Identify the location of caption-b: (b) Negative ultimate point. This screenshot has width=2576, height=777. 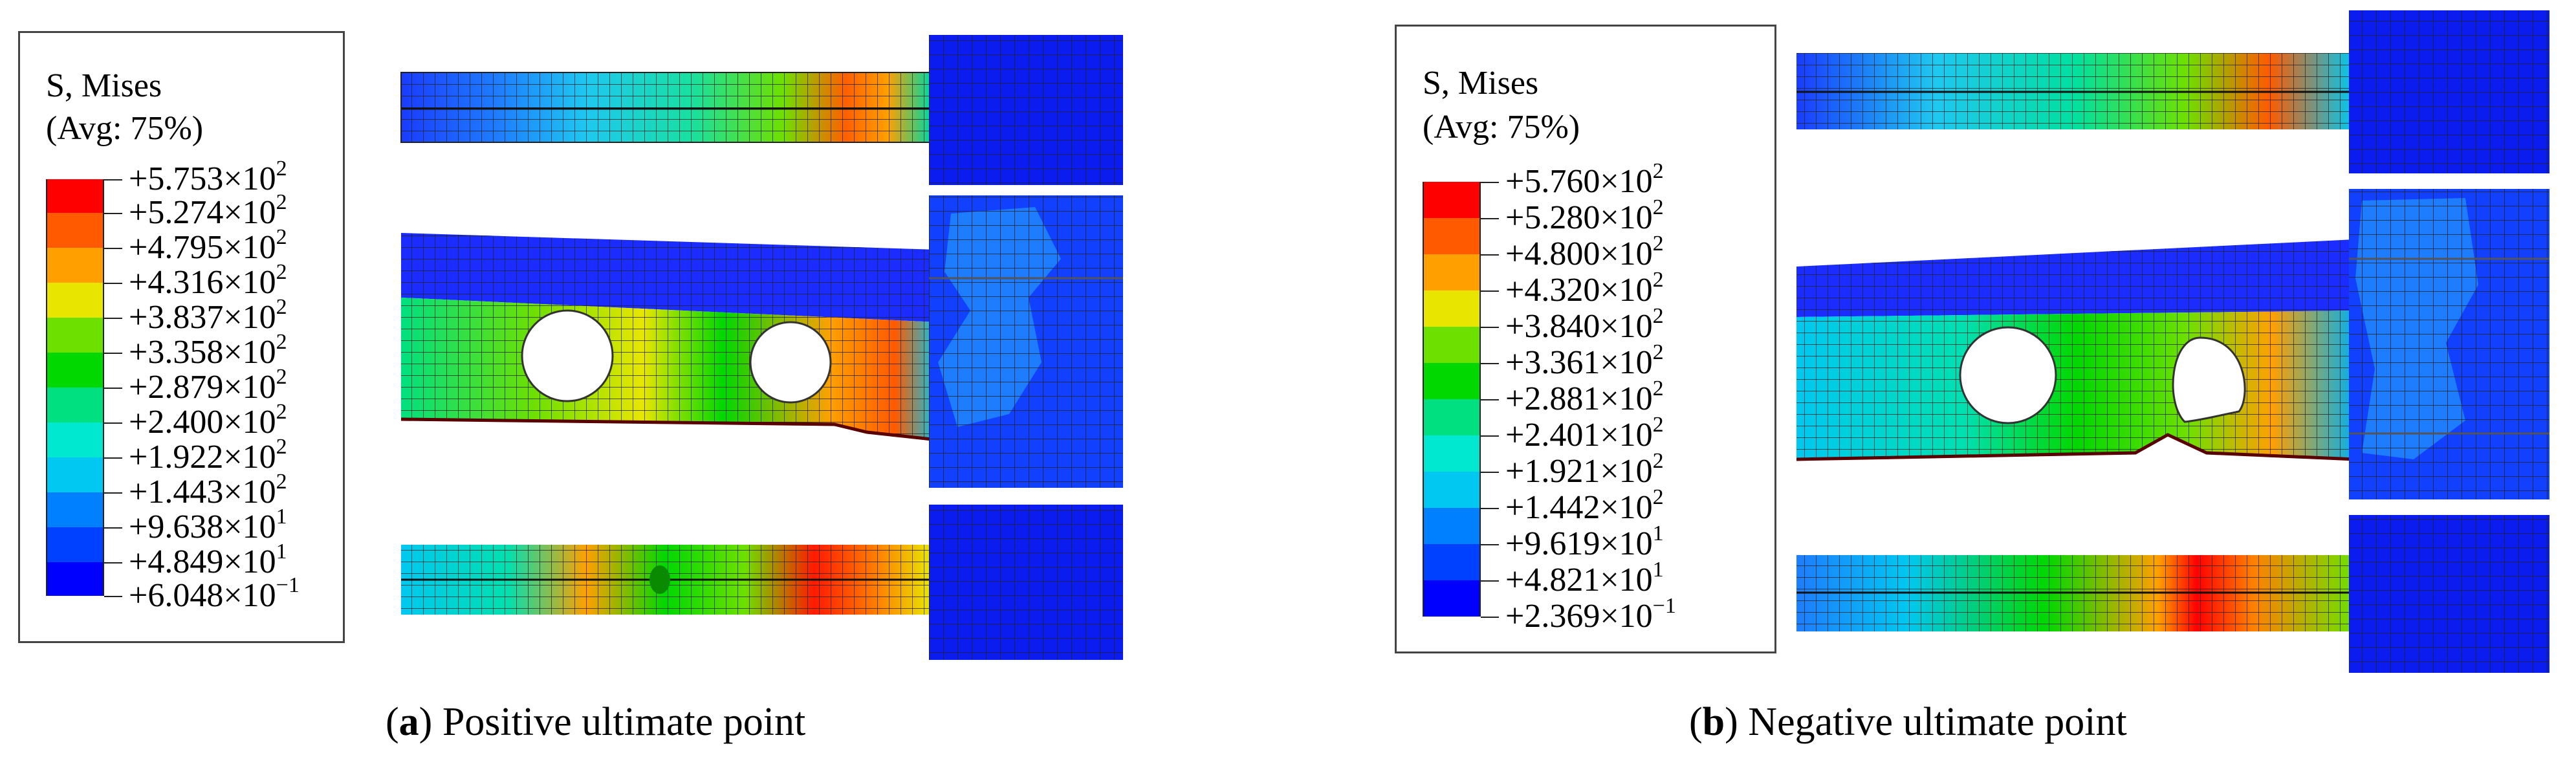
(1908, 722).